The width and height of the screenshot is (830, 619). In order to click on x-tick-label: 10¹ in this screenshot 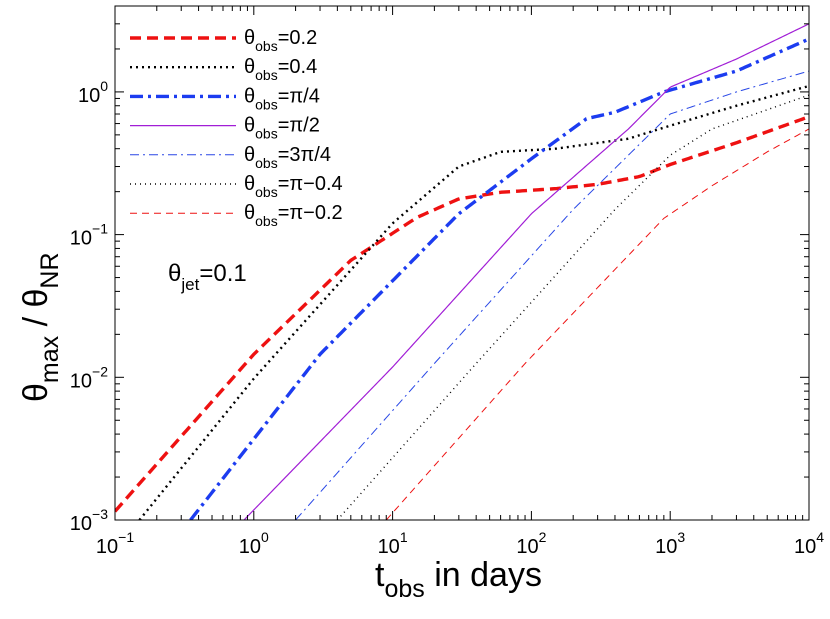, I will do `click(393, 543)`.